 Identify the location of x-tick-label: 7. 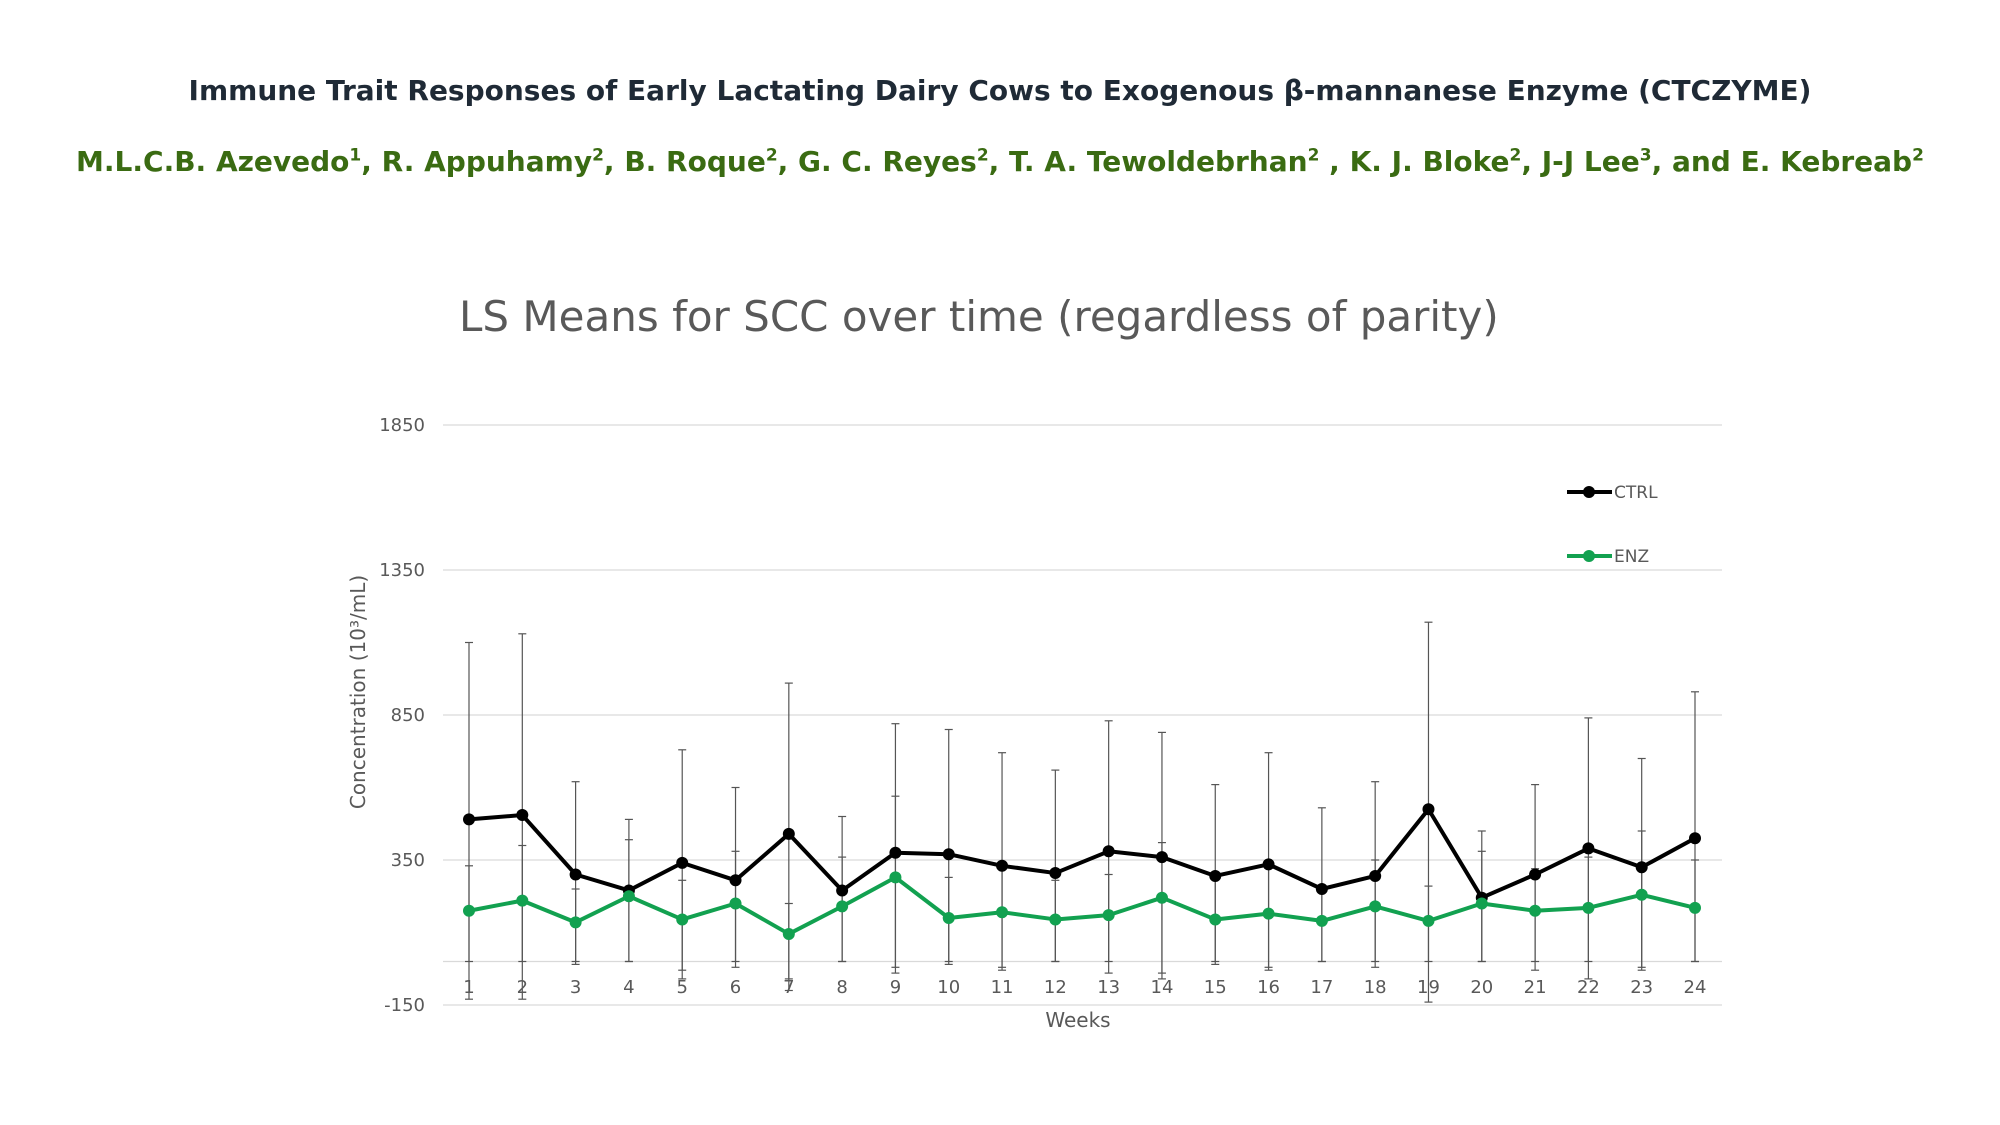
(788, 987).